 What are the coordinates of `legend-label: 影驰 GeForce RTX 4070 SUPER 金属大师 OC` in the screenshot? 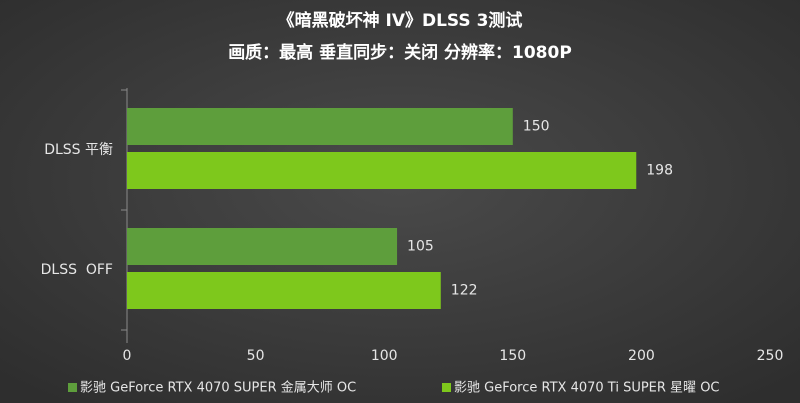 It's located at (218, 388).